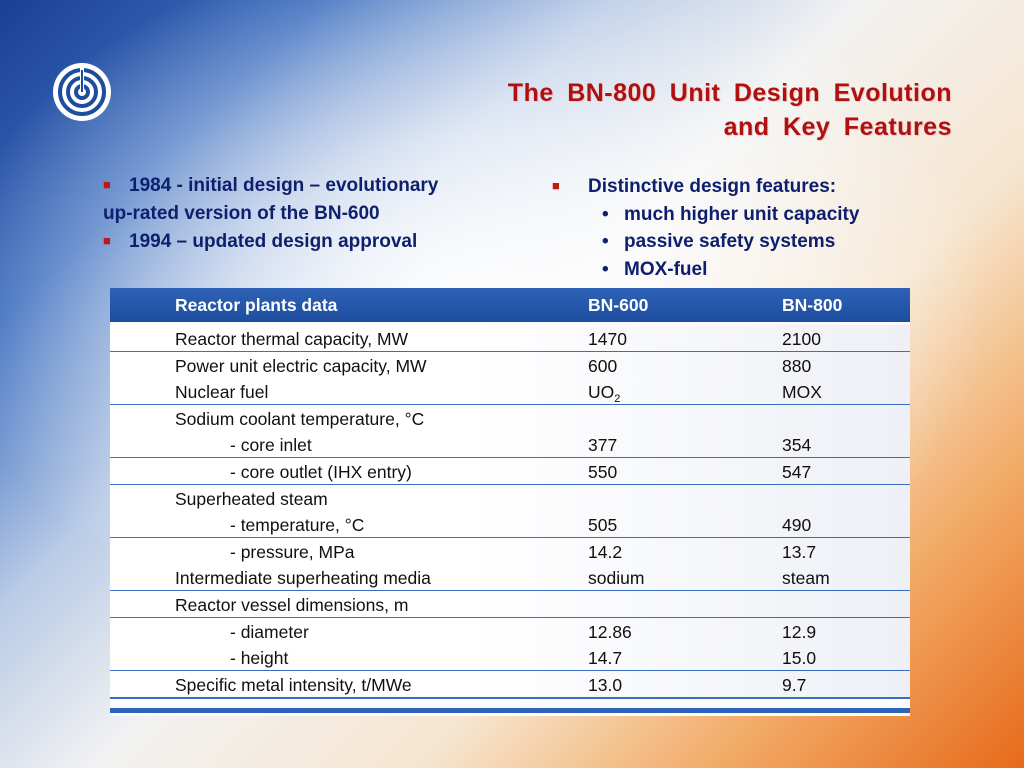 The image size is (1024, 768). Describe the element at coordinates (222, 392) in the screenshot. I see `row-label: Nuclear fuel` at that location.